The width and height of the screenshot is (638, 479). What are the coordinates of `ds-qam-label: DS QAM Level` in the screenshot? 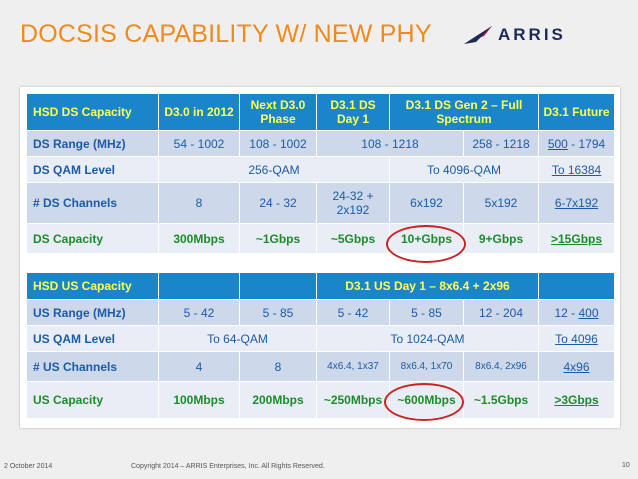 It's located at (92, 169).